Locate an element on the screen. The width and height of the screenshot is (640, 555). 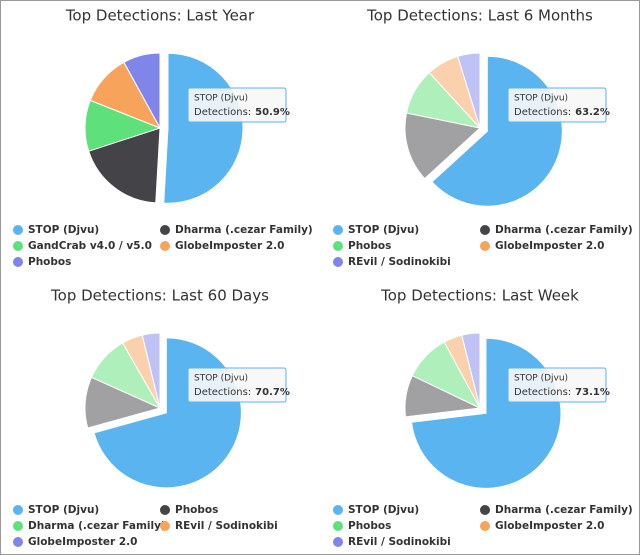
tooltip-number: 50.9% is located at coordinates (272, 112).